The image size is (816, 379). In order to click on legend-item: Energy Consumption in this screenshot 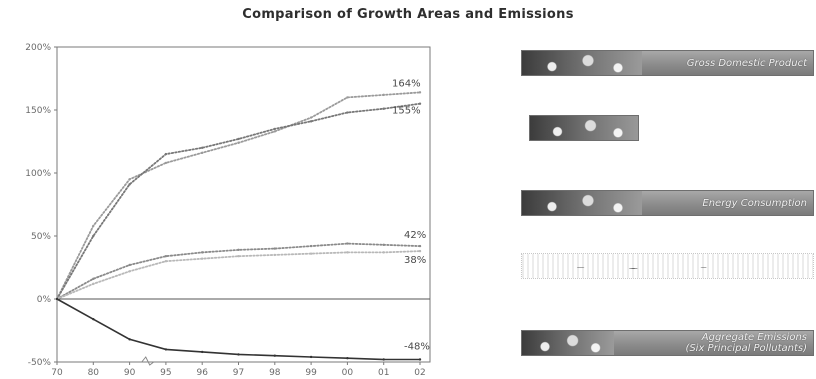, I will do `click(667, 203)`.